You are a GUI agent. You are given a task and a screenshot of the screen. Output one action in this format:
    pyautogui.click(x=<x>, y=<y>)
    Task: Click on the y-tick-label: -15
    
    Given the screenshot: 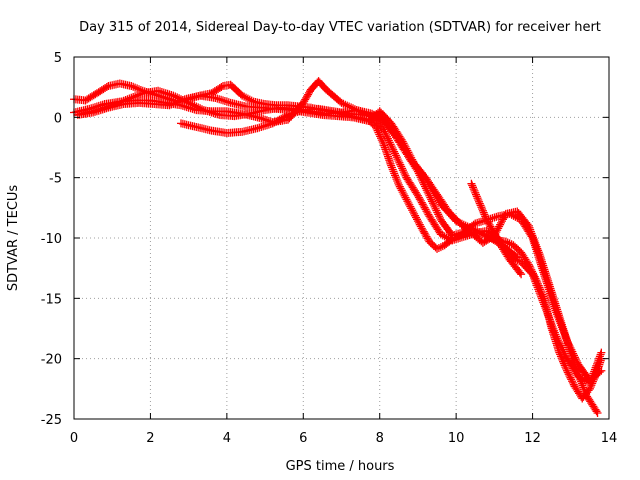 What is the action you would take?
    pyautogui.click(x=51, y=299)
    